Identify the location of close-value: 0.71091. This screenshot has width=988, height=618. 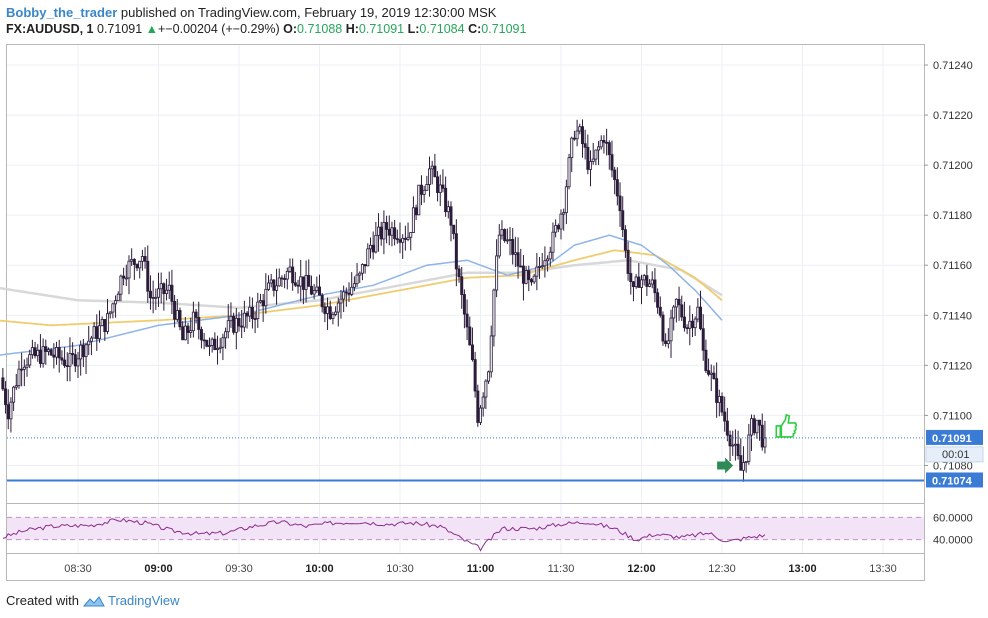
(504, 29).